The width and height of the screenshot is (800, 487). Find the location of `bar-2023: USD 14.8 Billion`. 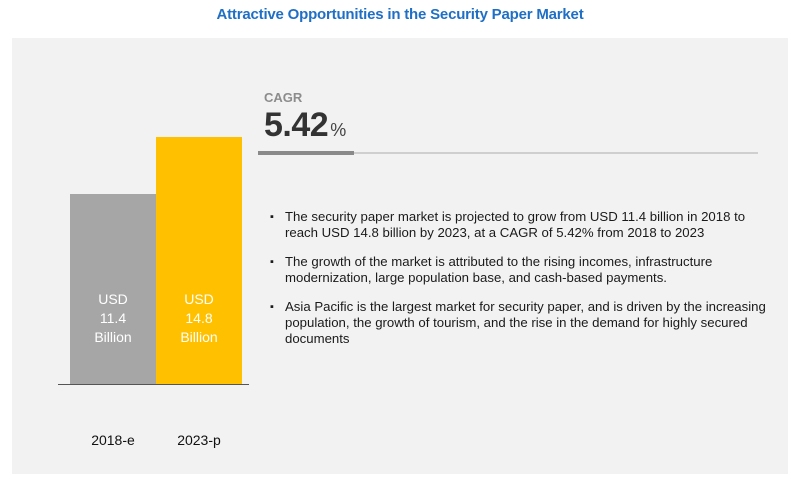

bar-2023: USD 14.8 Billion is located at coordinates (199, 260).